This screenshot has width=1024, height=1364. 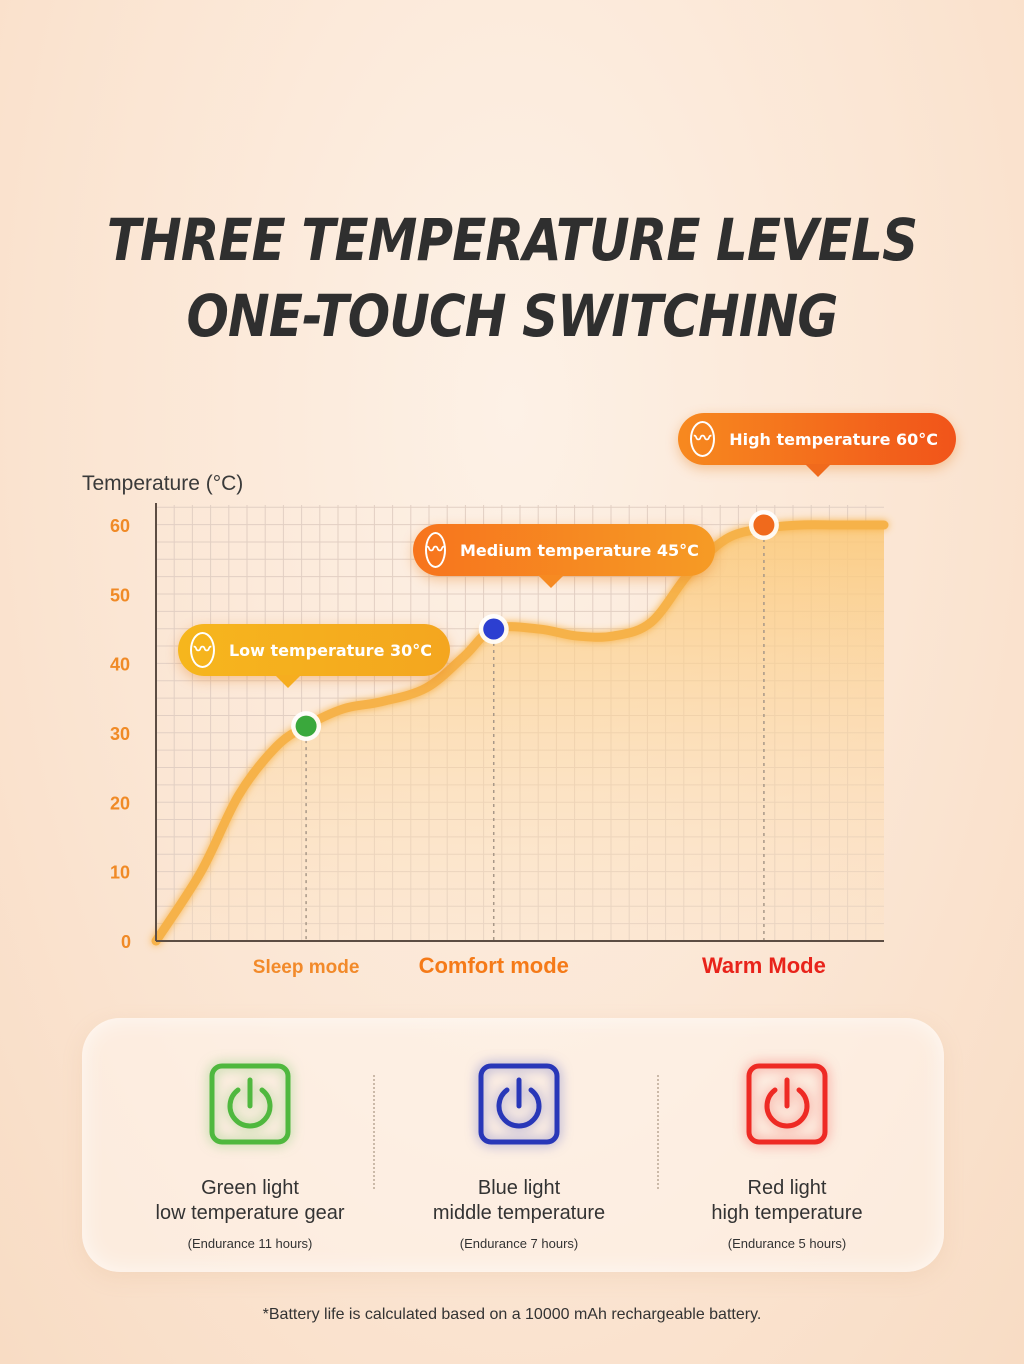 I want to click on mode-name: Blue light, so click(x=519, y=1188).